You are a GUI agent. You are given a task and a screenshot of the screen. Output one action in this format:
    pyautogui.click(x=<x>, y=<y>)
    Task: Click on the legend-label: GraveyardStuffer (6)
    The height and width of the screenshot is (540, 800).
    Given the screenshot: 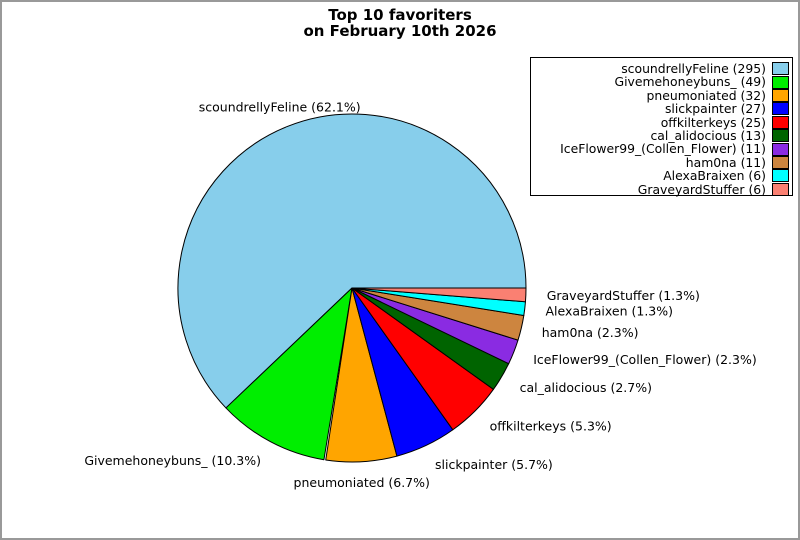 What is the action you would take?
    pyautogui.click(x=701, y=189)
    